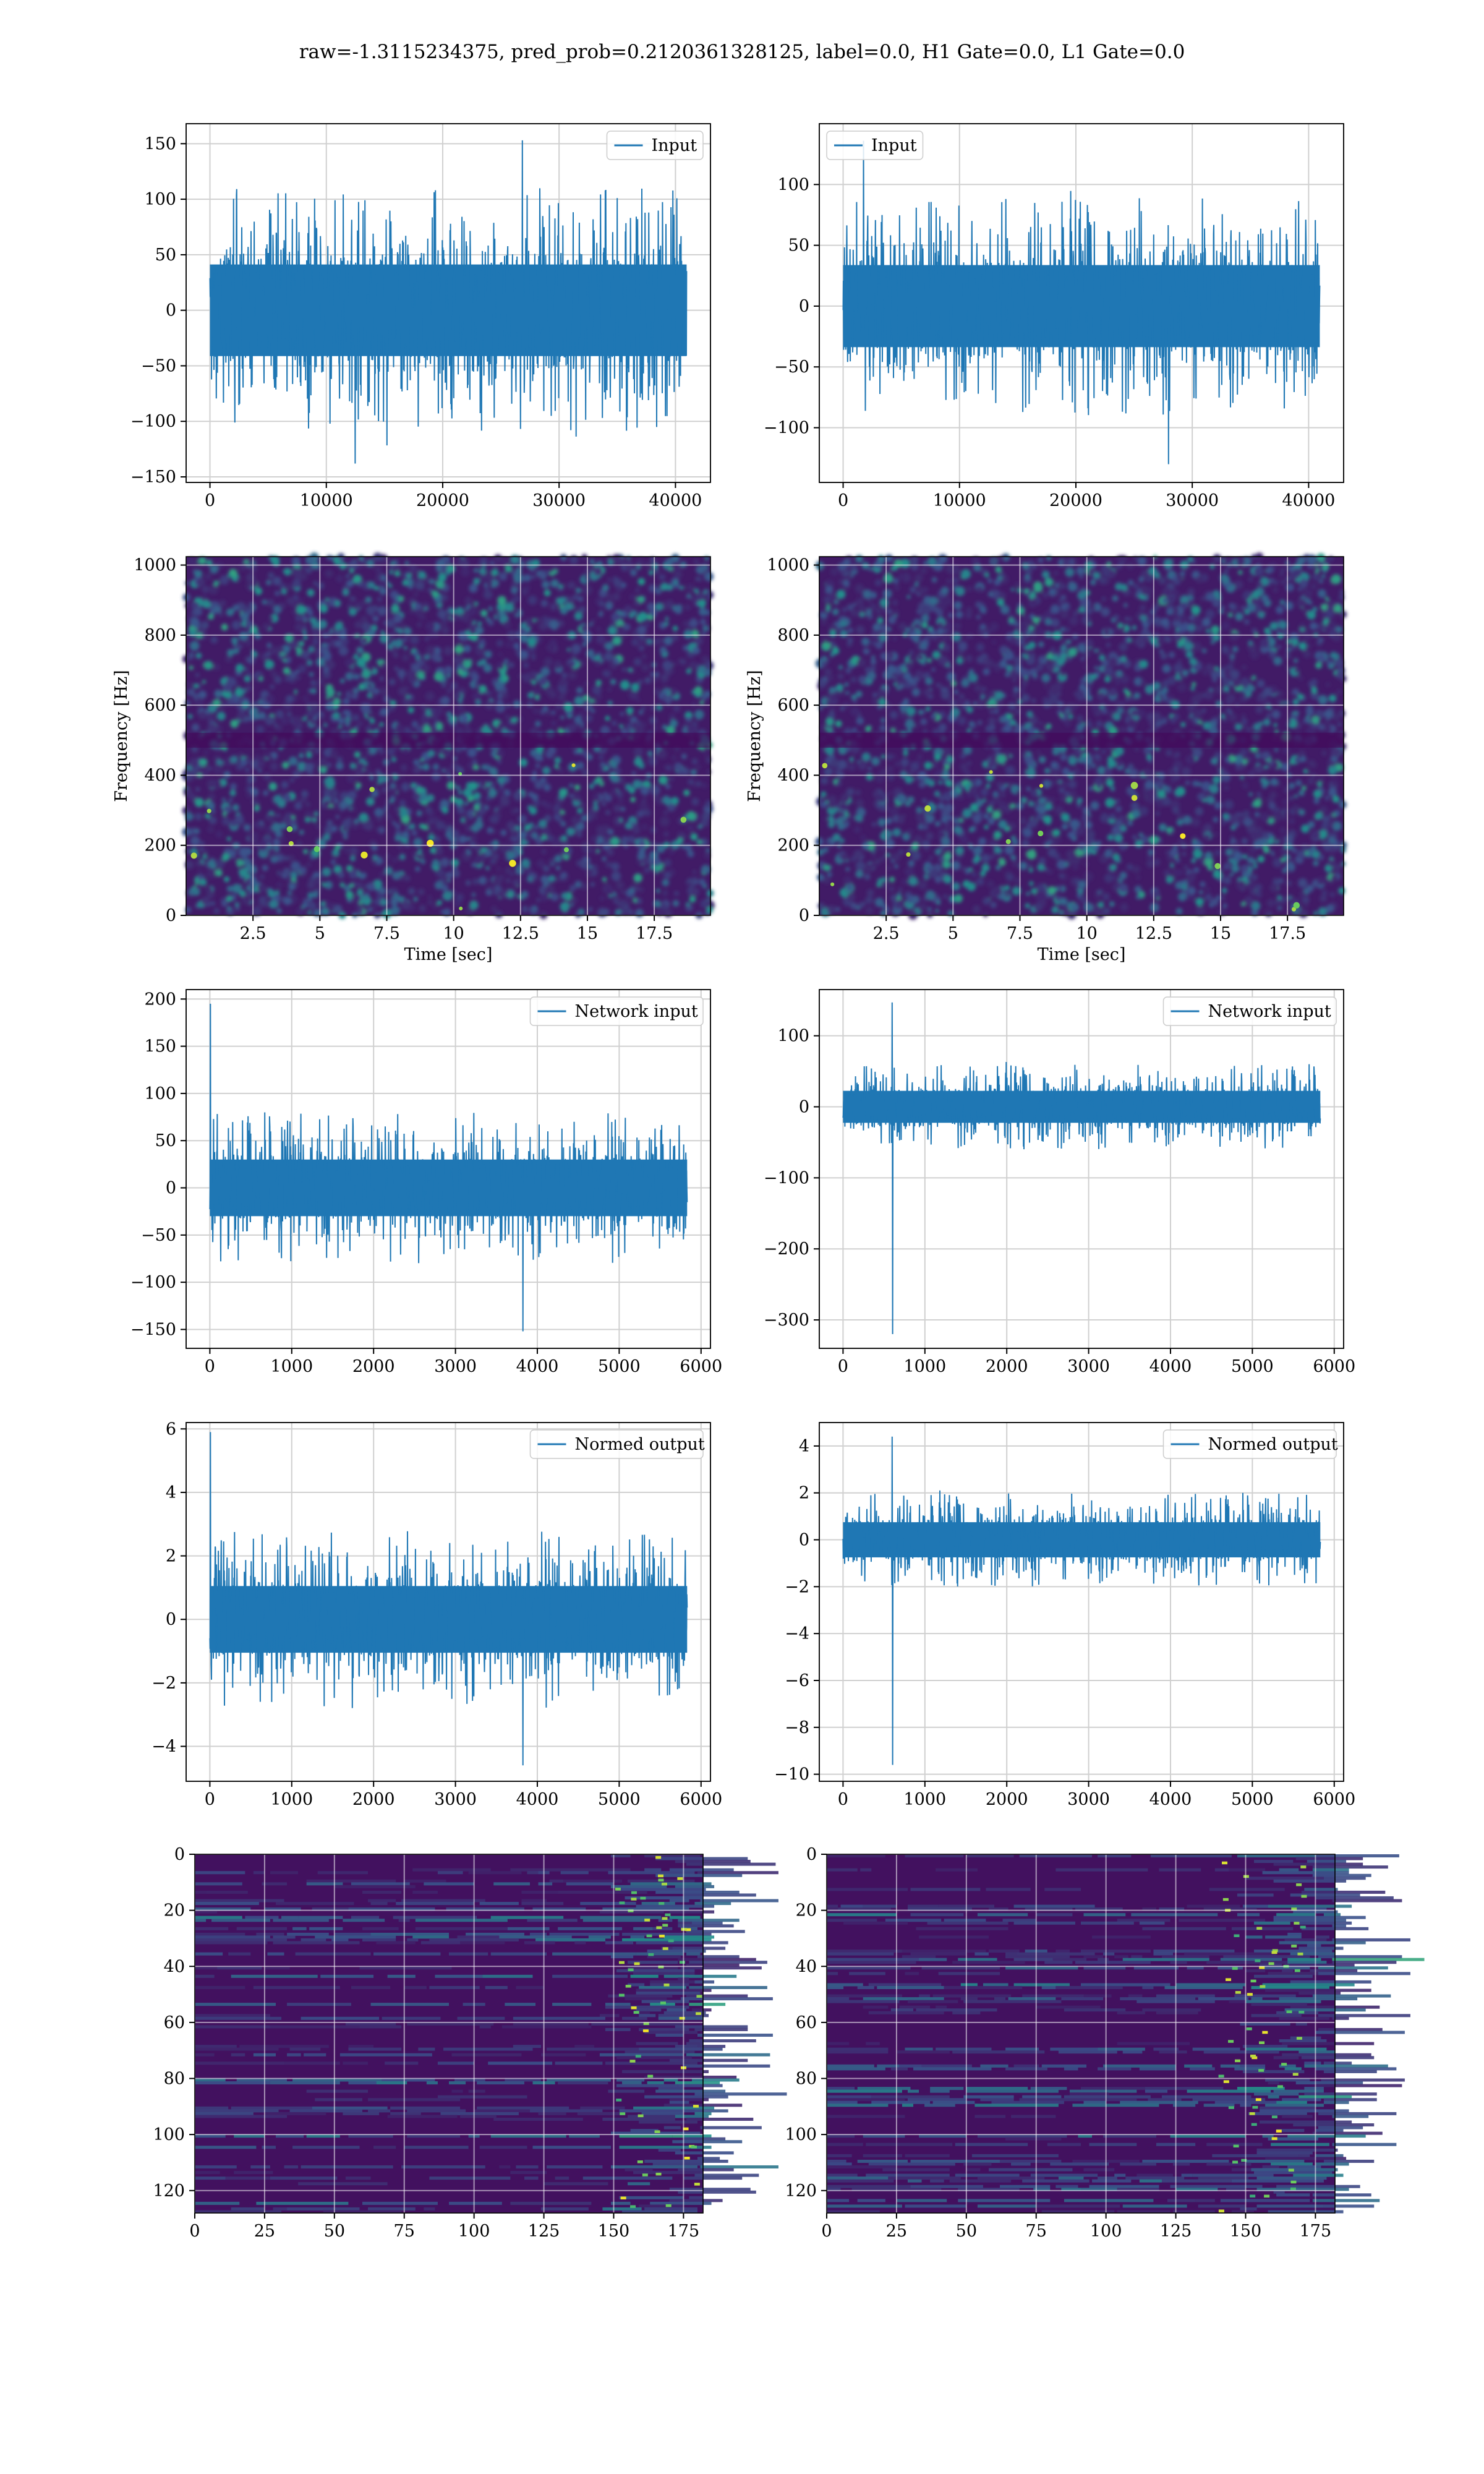  I want to click on y-tick-label: 120, so click(169, 2191).